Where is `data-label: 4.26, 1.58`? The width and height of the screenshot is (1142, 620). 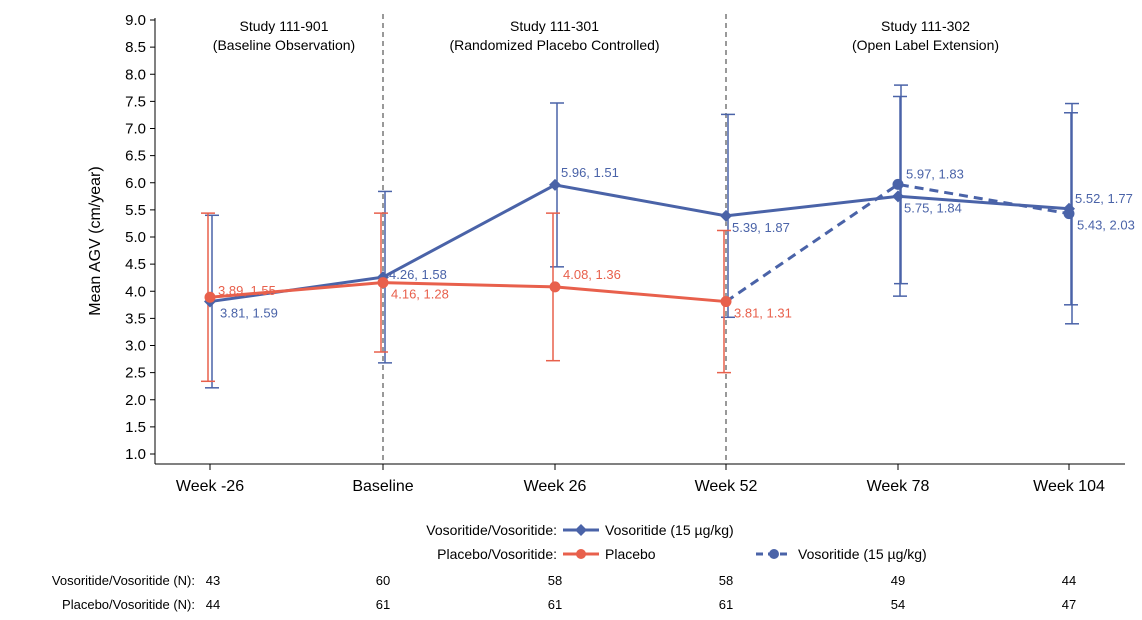
data-label: 4.26, 1.58 is located at coordinates (418, 274).